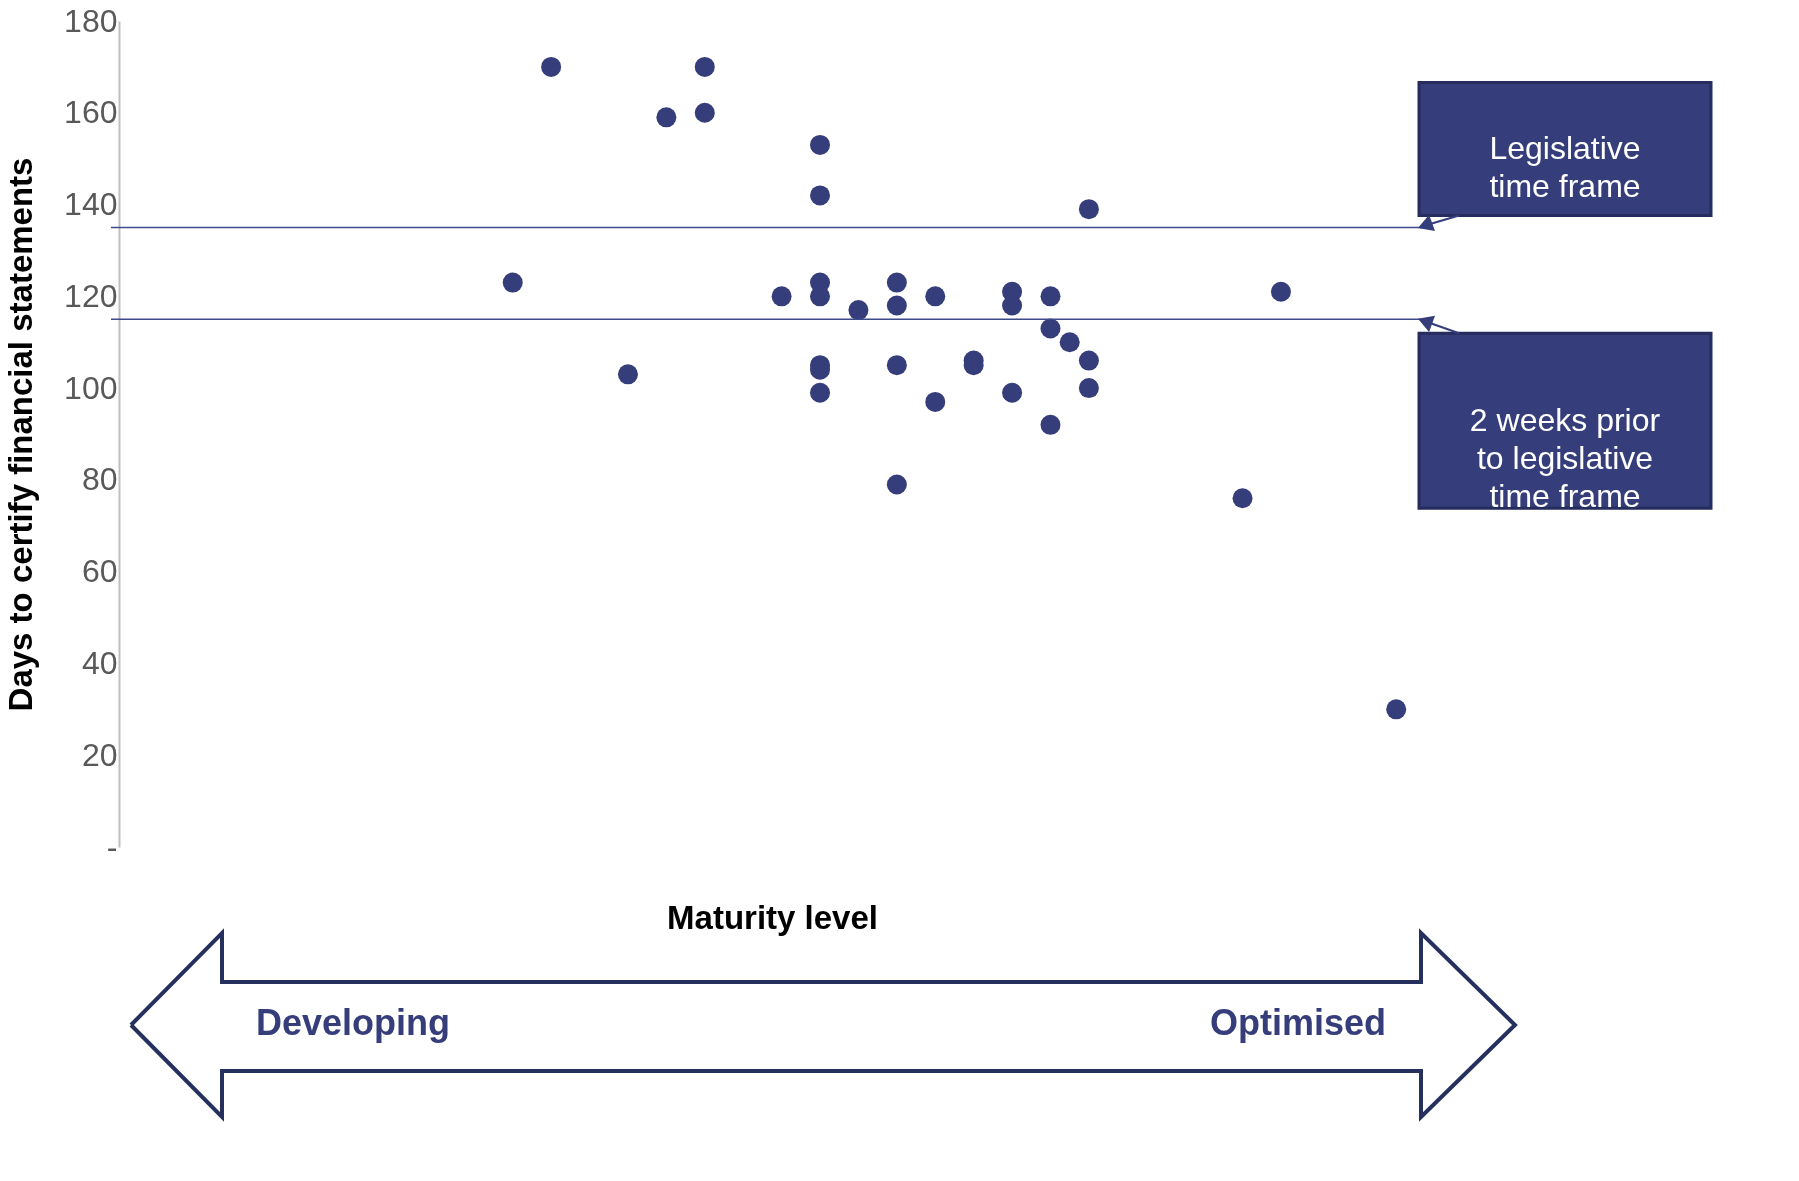 This screenshot has height=1181, width=1799. I want to click on text: Optimised, so click(1297, 1022).